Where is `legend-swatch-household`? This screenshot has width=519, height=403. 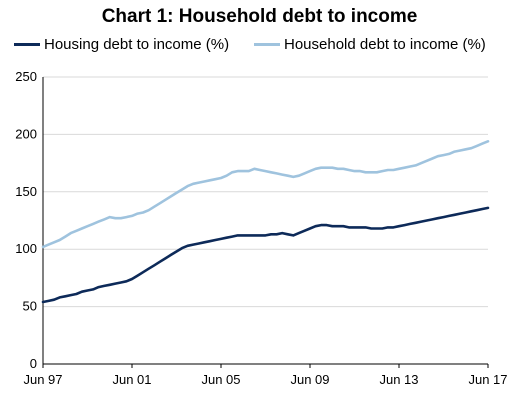 legend-swatch-household is located at coordinates (267, 44).